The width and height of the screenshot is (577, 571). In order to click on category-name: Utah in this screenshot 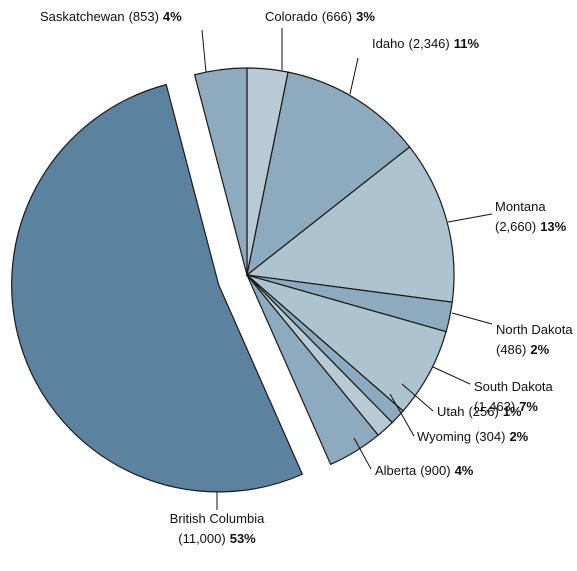, I will do `click(450, 411)`.